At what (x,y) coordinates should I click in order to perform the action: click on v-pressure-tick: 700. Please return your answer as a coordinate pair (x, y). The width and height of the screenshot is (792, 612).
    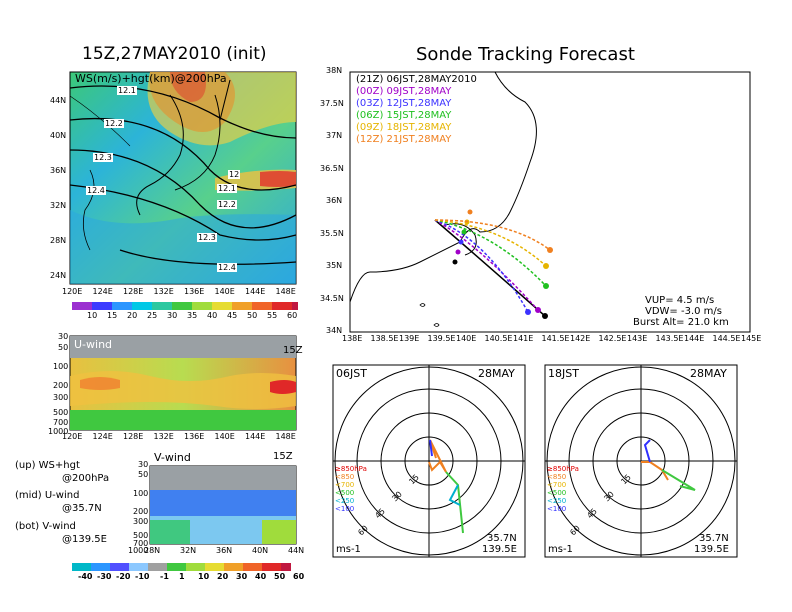
    Looking at the image, I should click on (141, 543).